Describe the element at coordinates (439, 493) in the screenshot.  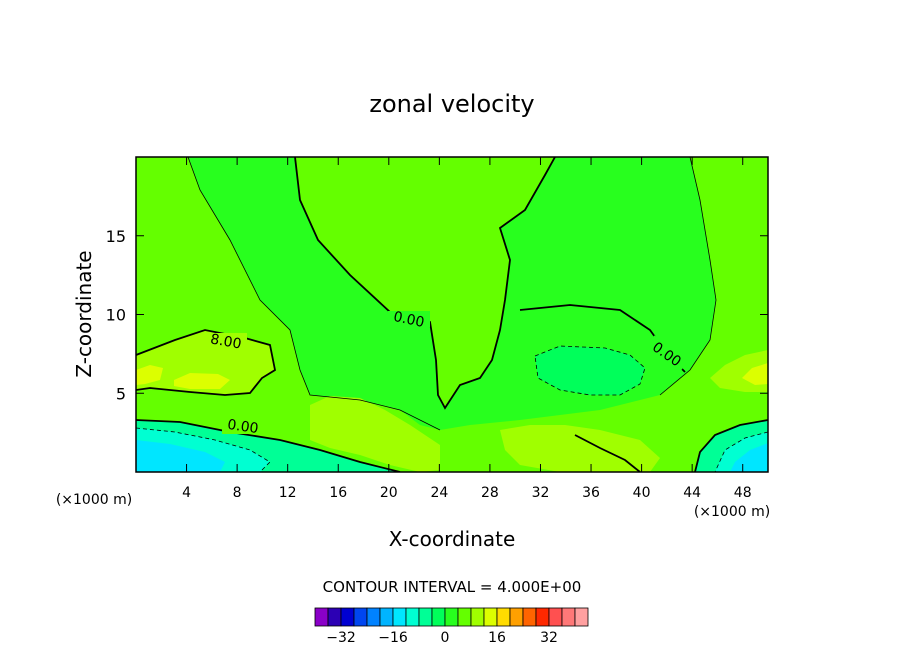
I see `x-tick-label: 24` at that location.